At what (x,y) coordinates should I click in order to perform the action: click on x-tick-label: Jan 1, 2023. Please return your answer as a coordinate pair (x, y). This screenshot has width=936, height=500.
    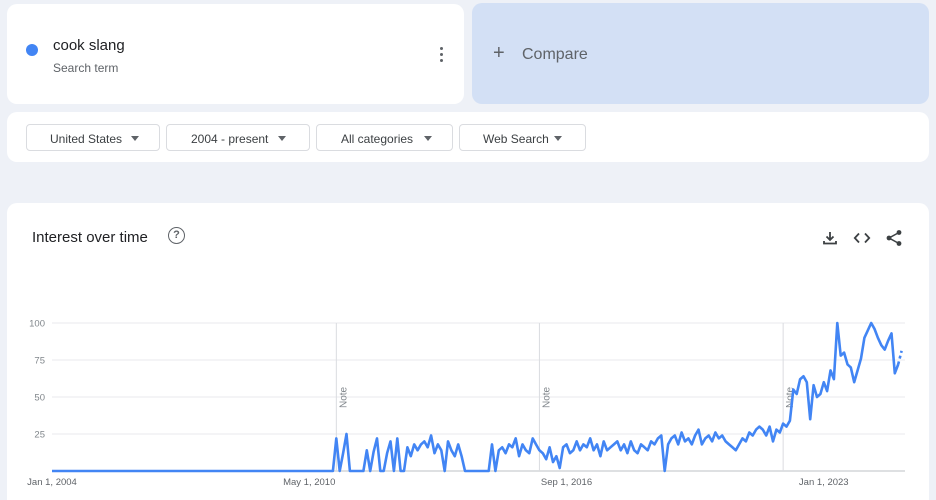
    Looking at the image, I should click on (824, 482).